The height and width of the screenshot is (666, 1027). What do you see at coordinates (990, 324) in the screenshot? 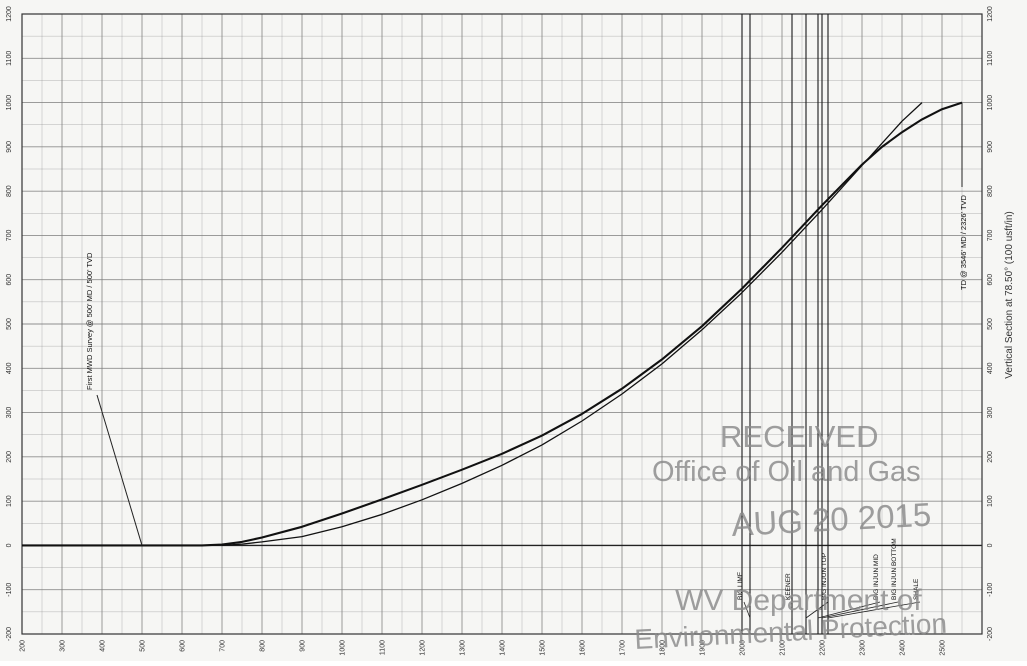
I see `y-tick-label-right: 500` at bounding box center [990, 324].